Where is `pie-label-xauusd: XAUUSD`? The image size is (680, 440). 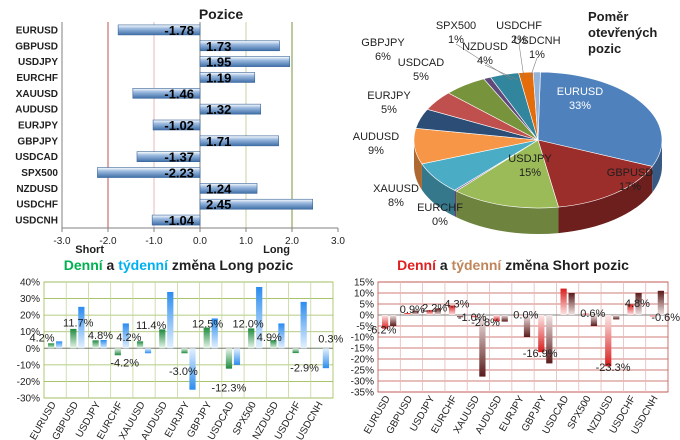 pie-label-xauusd: XAUUSD is located at coordinates (396, 189).